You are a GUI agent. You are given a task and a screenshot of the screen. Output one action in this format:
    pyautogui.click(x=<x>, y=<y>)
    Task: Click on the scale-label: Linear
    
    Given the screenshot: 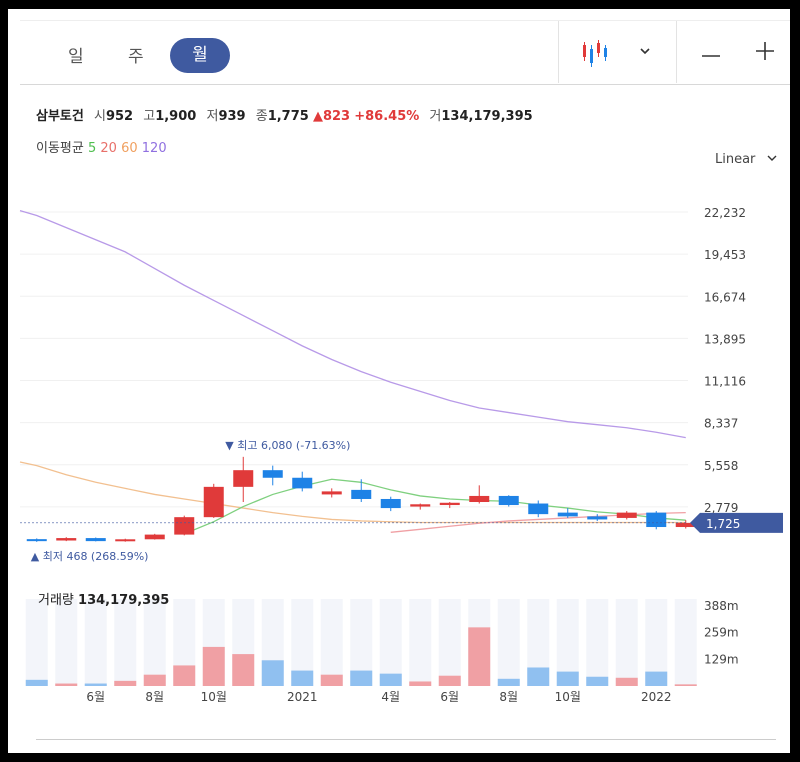 What is the action you would take?
    pyautogui.click(x=735, y=159)
    